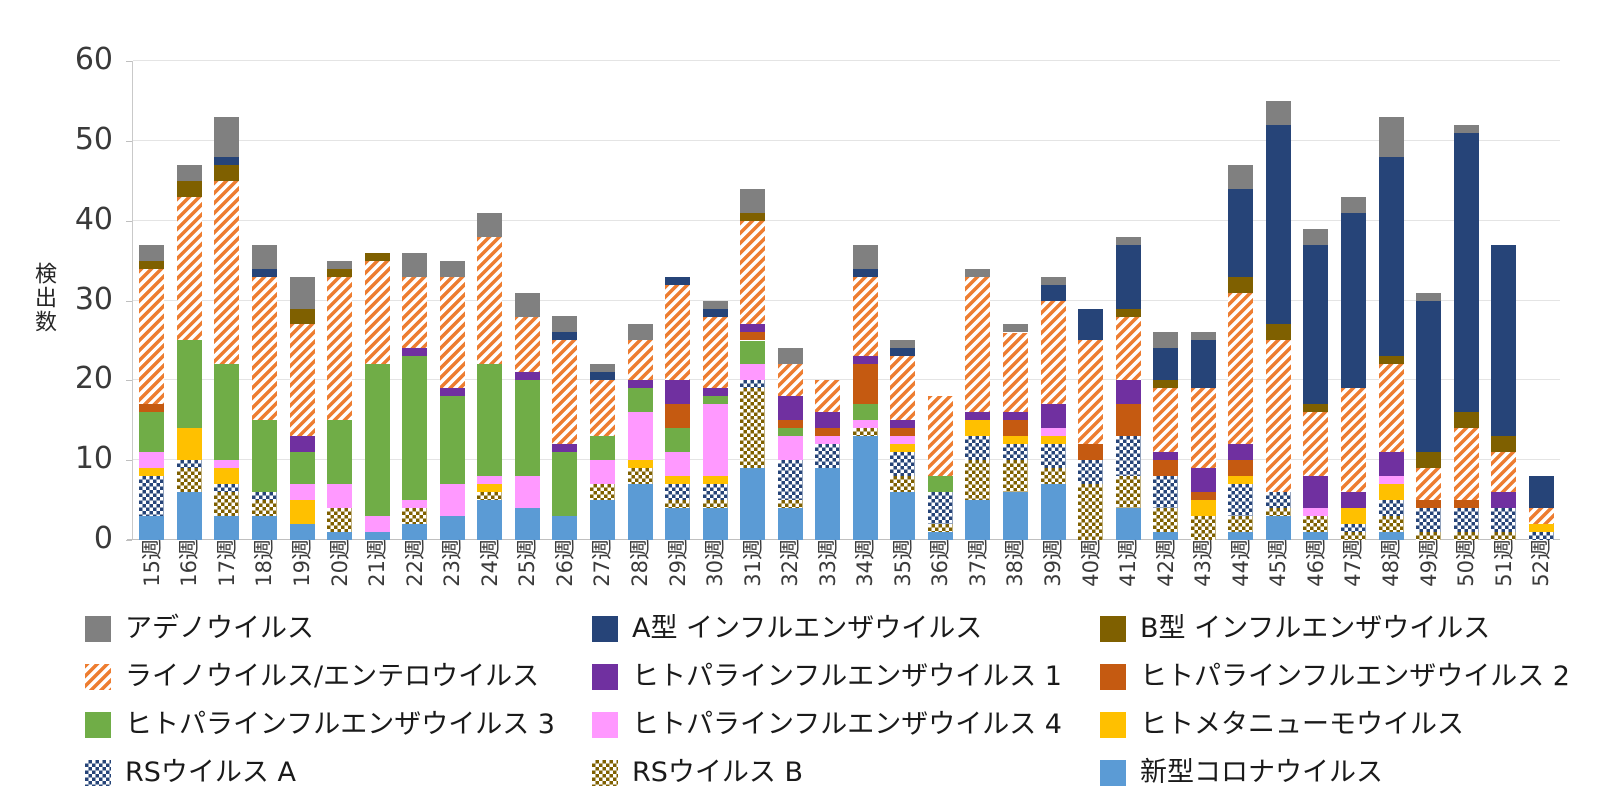  I want to click on bar-segment-16週-s0, so click(189, 516).